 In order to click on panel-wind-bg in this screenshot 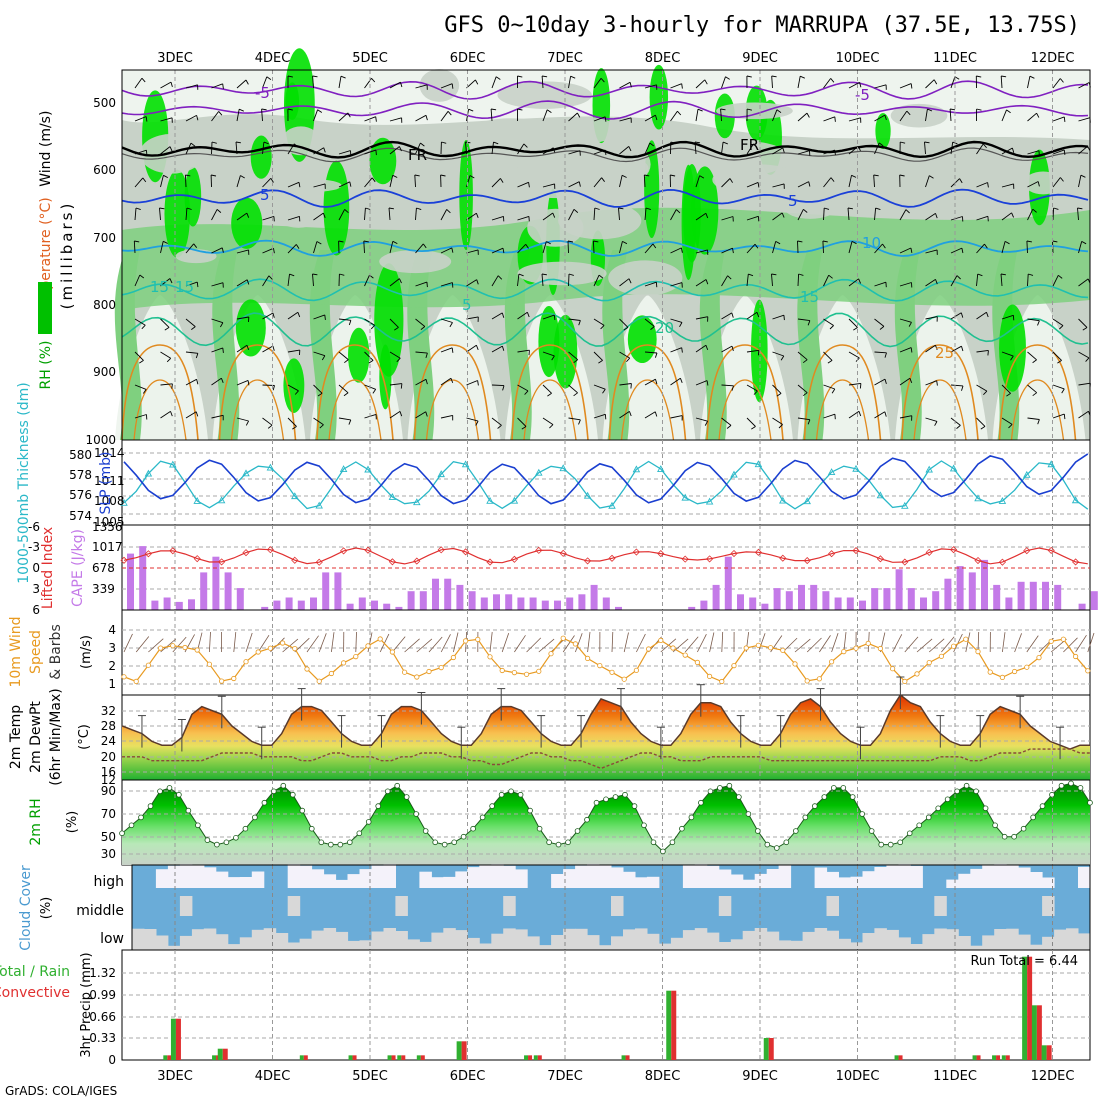, I will do `click(606, 652)`.